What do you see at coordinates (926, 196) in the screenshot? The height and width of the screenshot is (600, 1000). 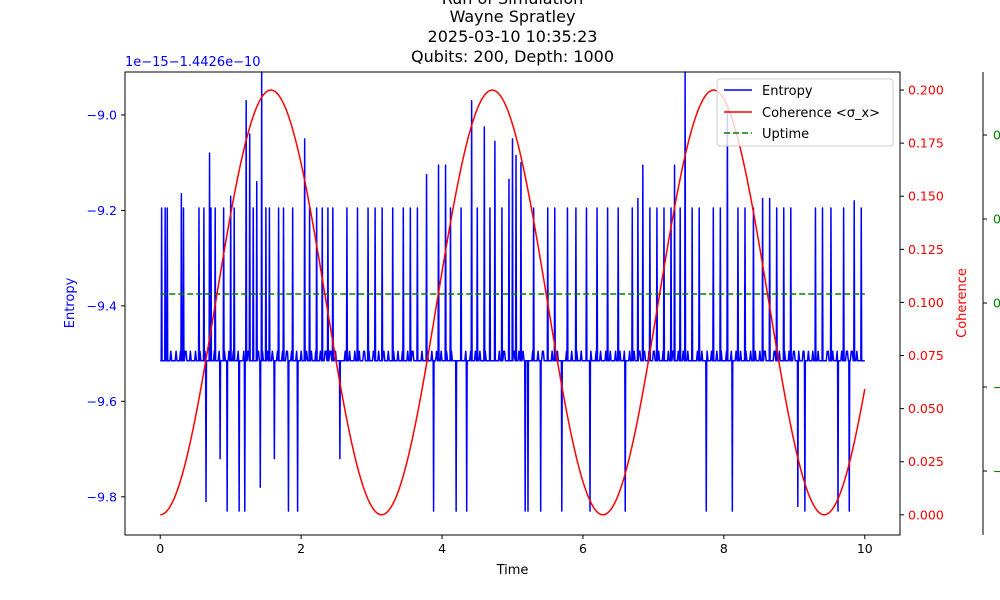 I see `coherence-tick-label: 0.150` at bounding box center [926, 196].